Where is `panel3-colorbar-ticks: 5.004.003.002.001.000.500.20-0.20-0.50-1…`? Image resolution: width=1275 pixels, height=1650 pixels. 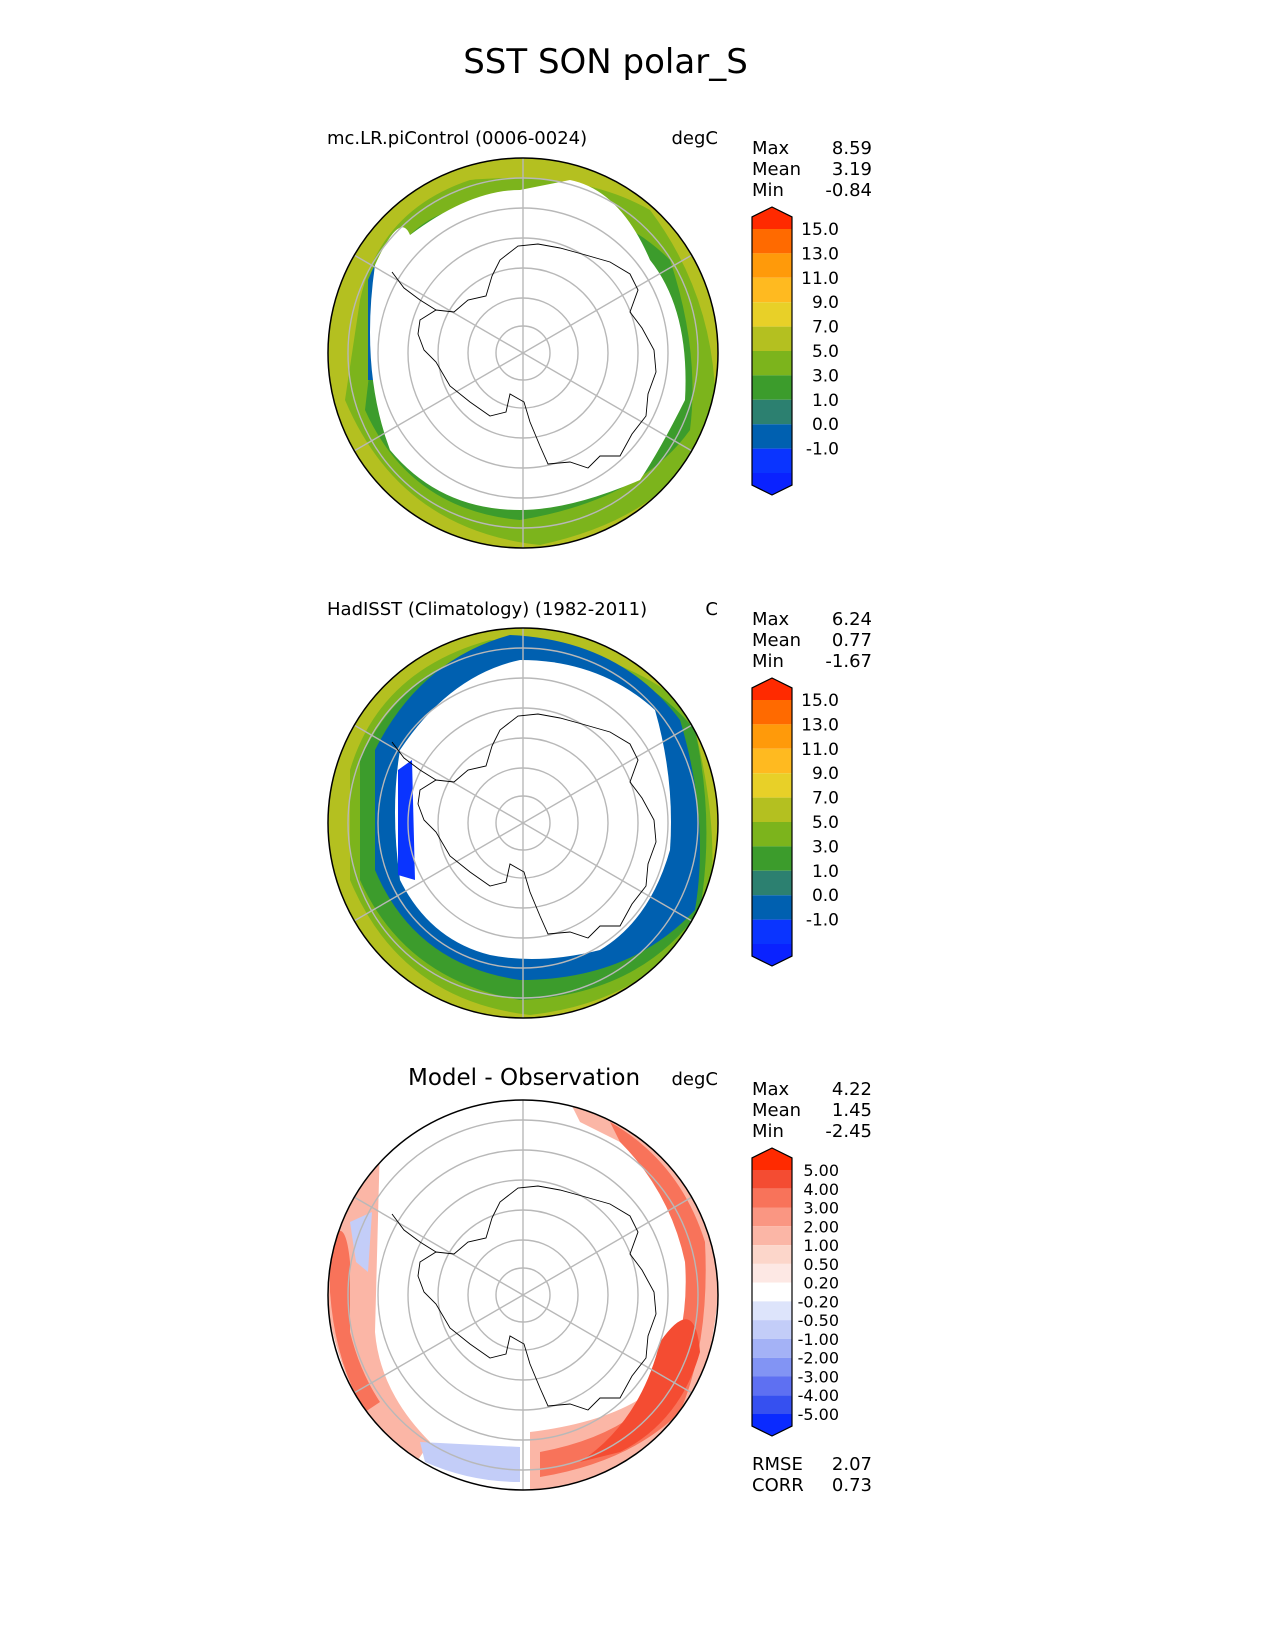
panel3-colorbar-ticks: 5.004.003.002.001.000.500.20-0.20-0.50-1… is located at coordinates (818, 1292).